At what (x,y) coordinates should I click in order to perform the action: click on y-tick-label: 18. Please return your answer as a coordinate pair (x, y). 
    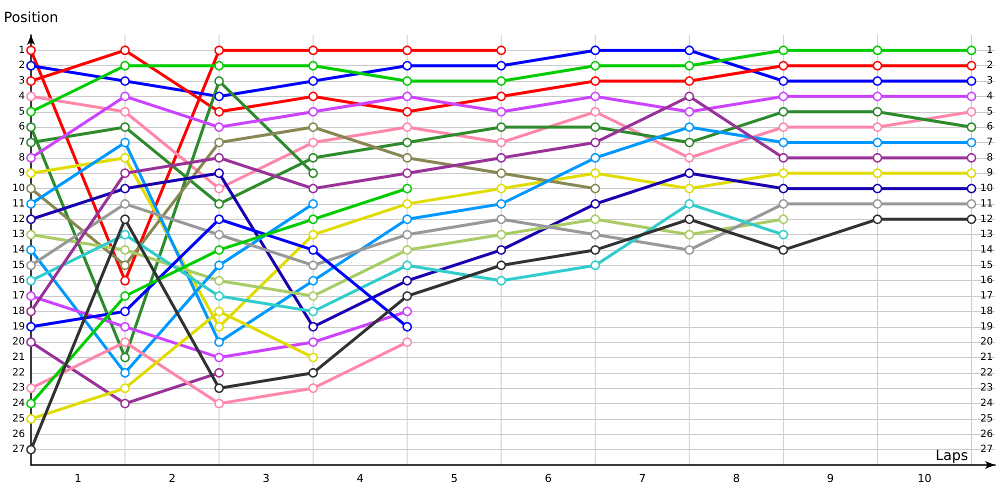
    Looking at the image, I should click on (18, 311).